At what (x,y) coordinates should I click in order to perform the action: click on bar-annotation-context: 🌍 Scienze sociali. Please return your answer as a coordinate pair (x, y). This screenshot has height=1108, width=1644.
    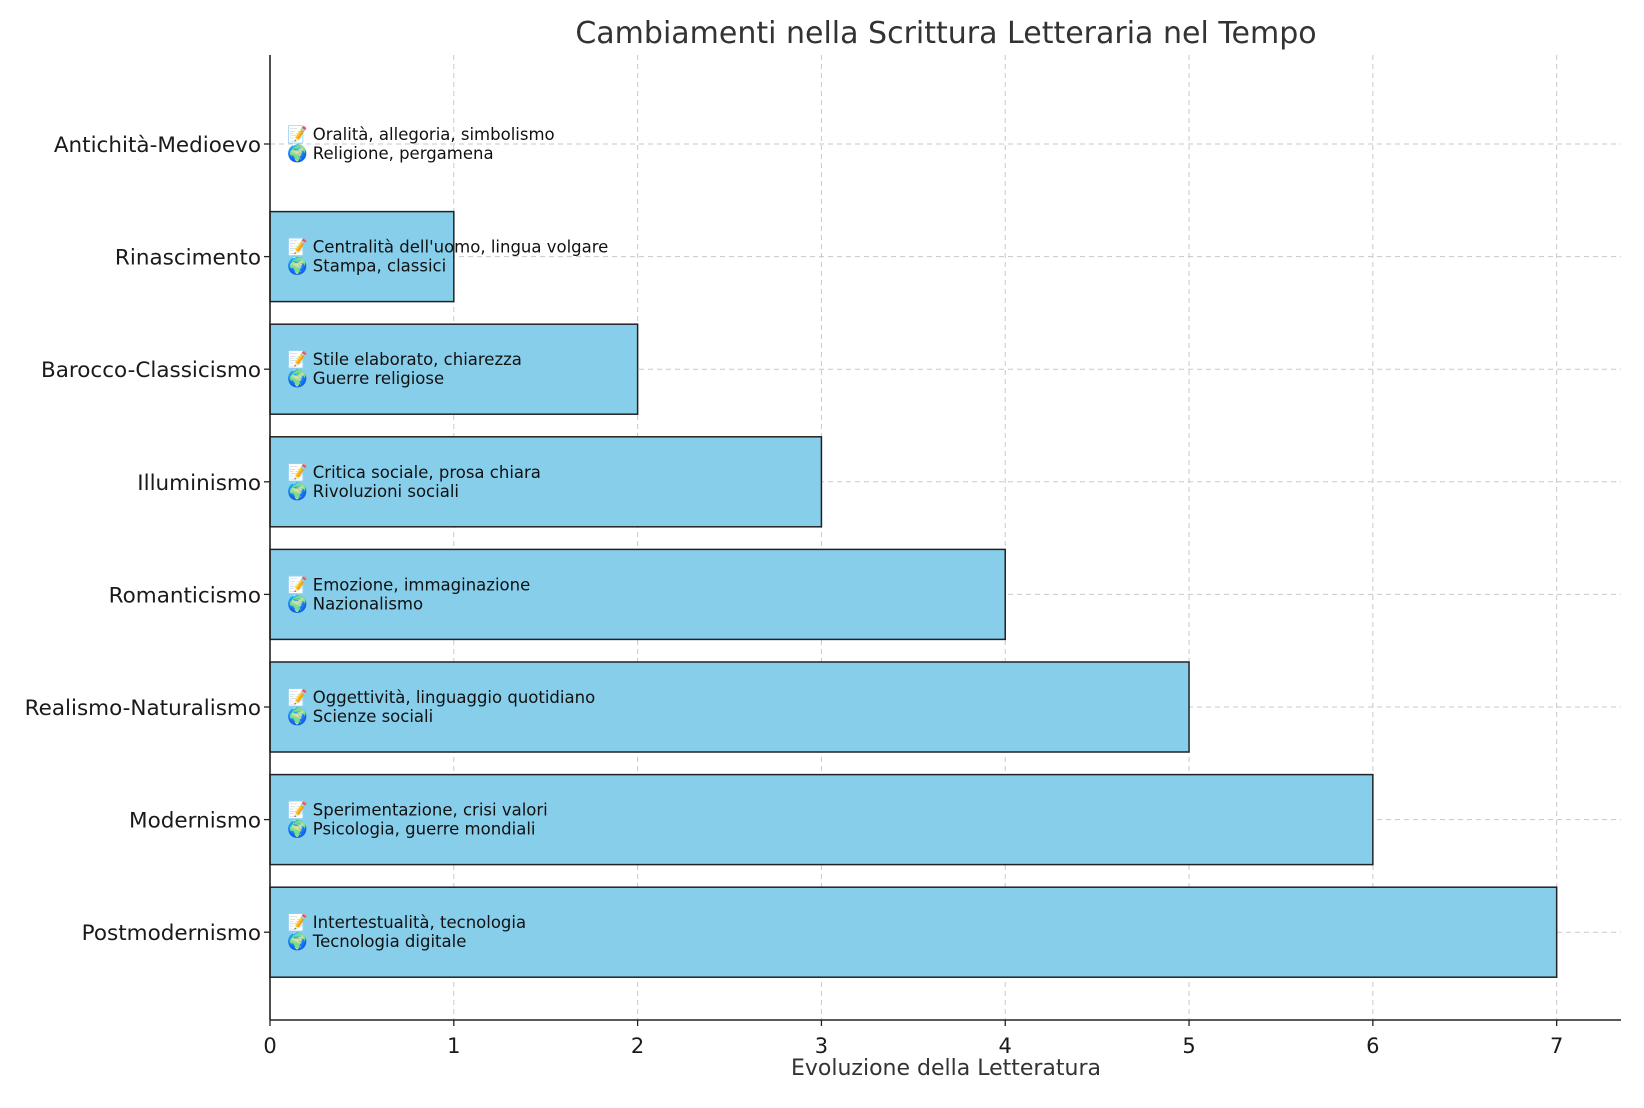
    Looking at the image, I should click on (360, 716).